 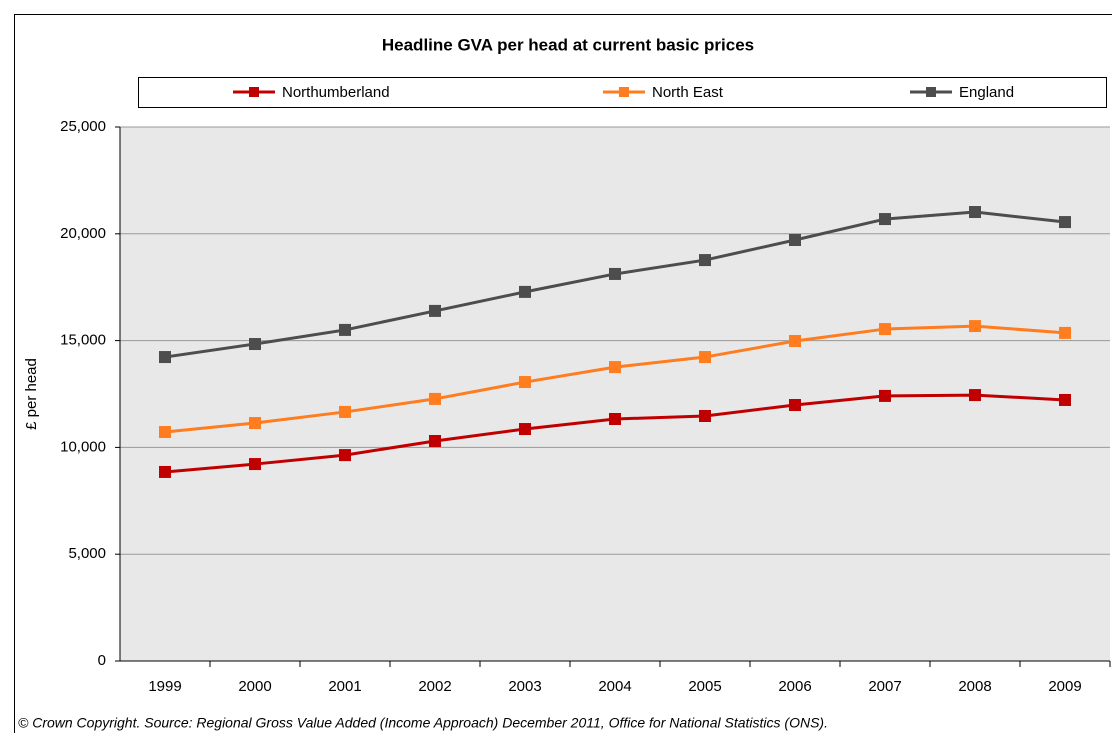 I want to click on legend-label: North East, so click(x=688, y=92).